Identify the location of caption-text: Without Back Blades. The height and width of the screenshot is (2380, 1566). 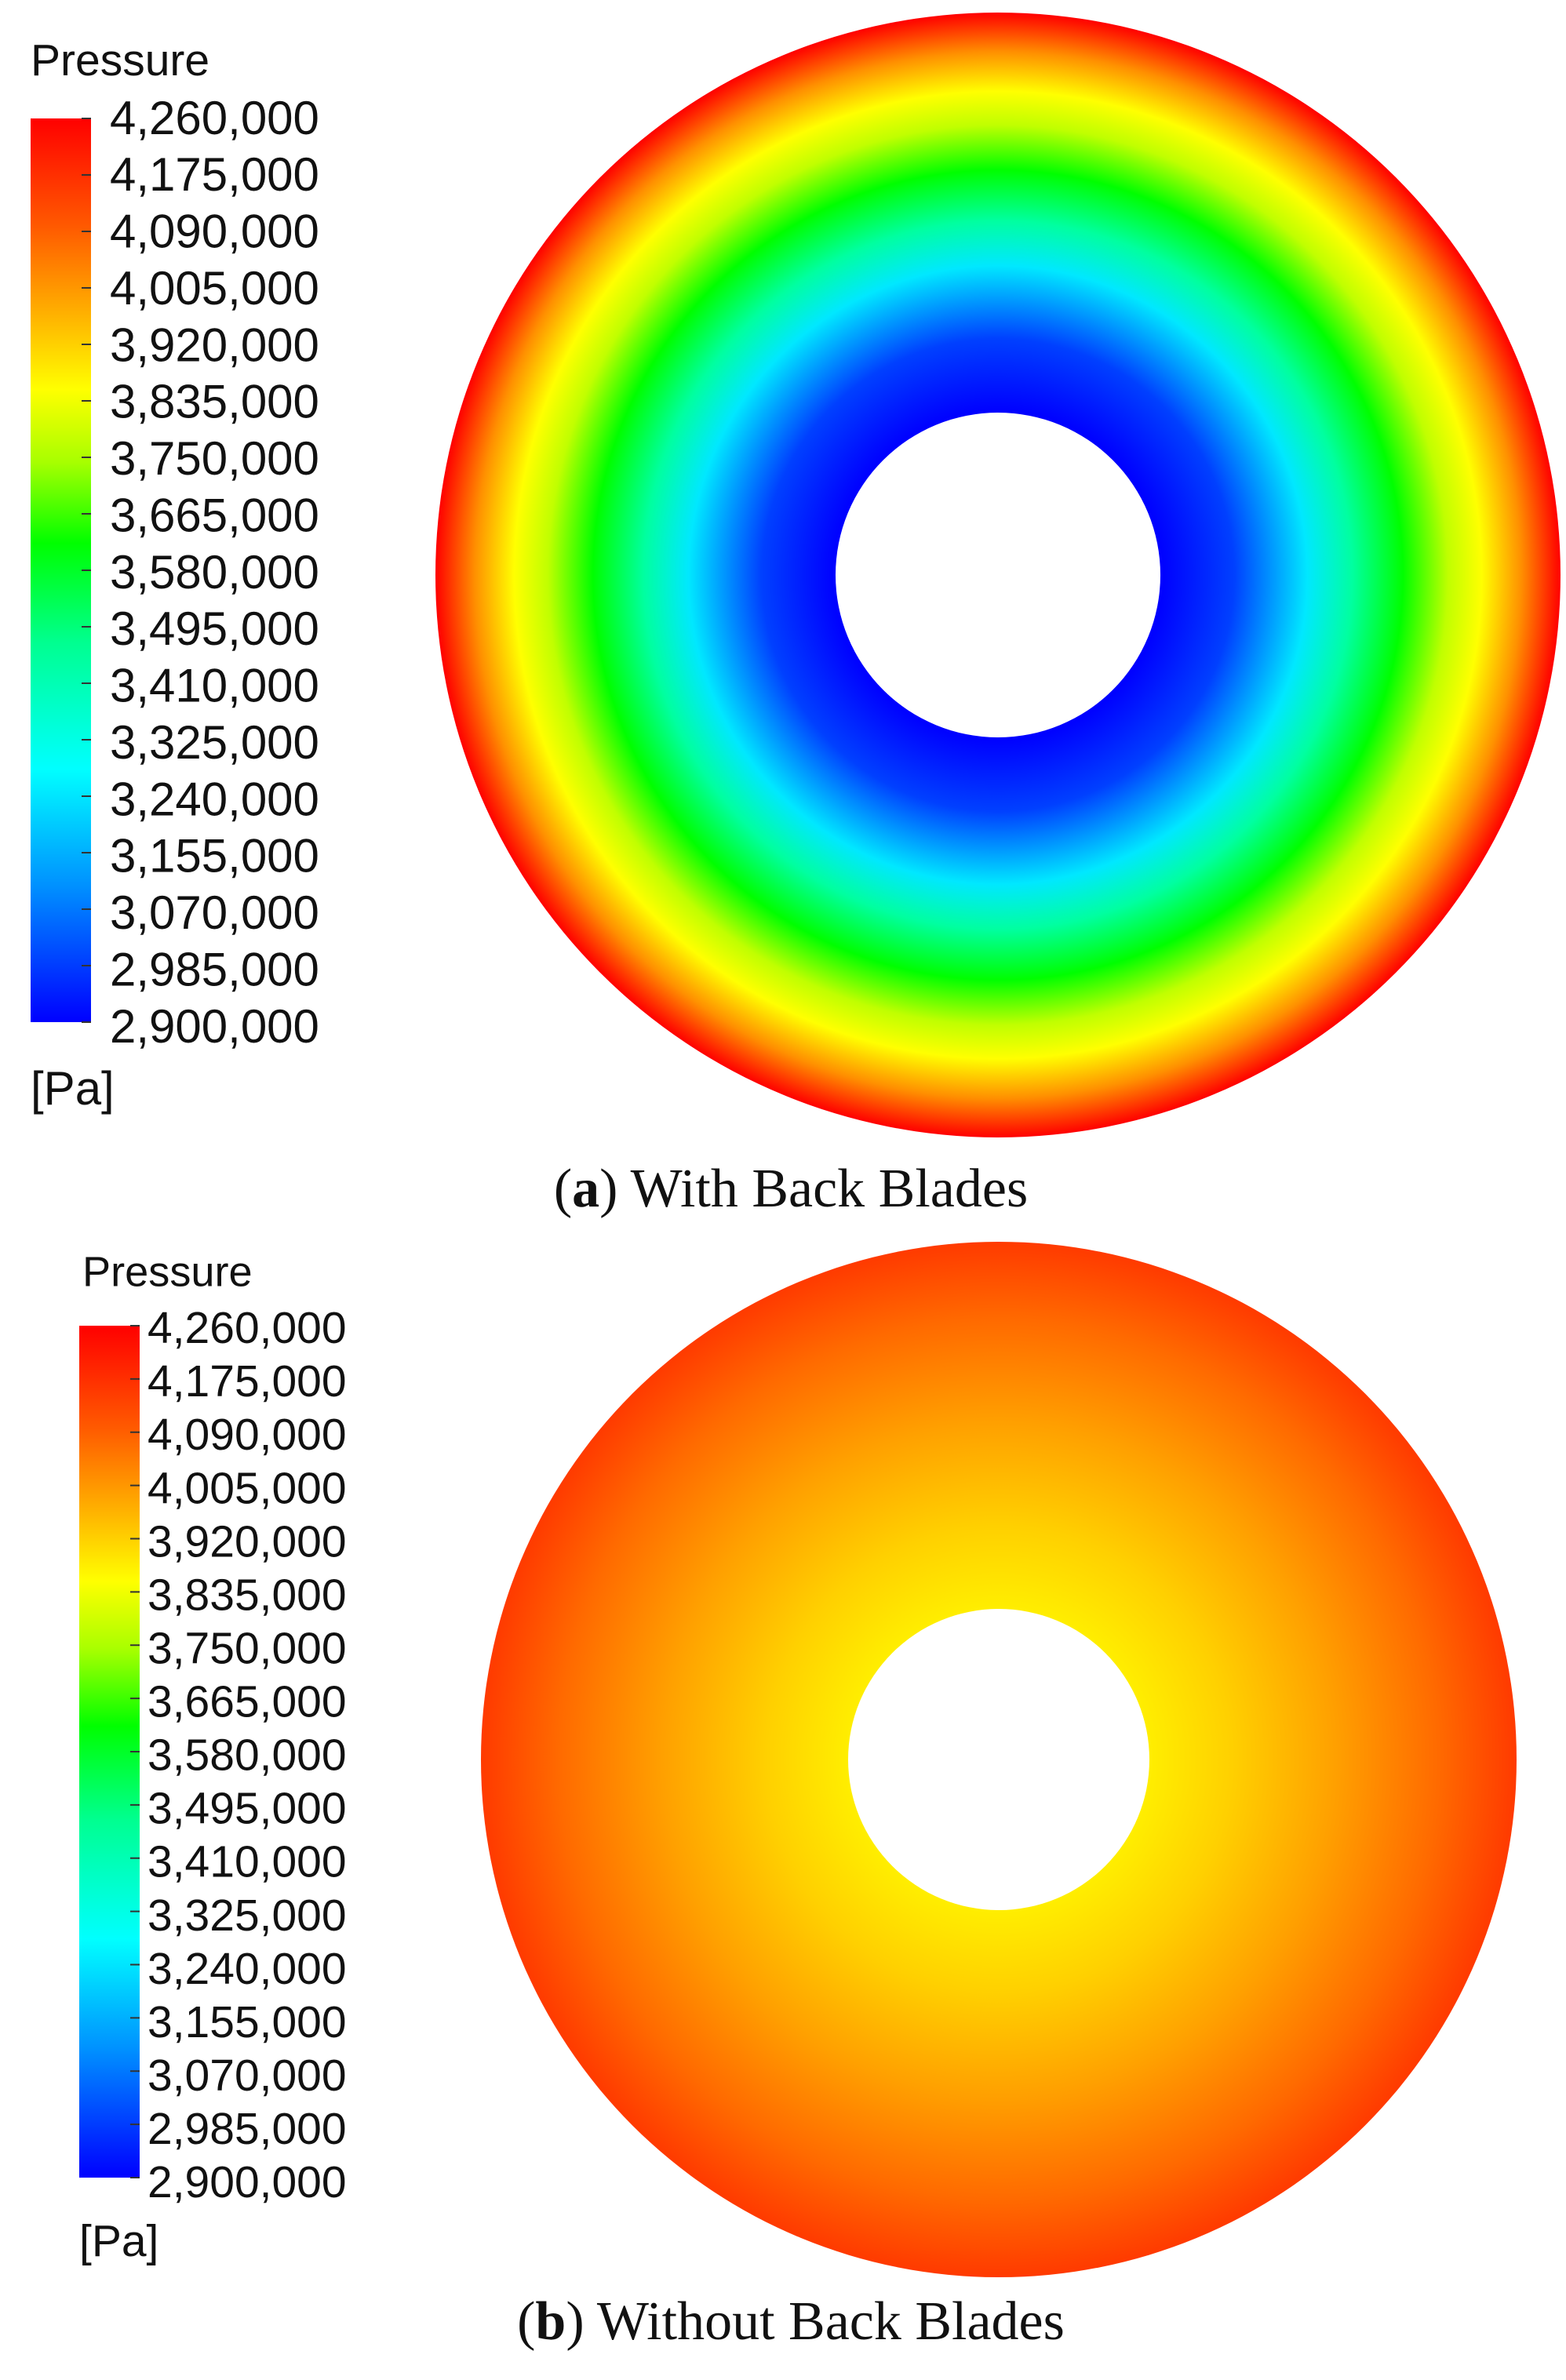
(825, 2321).